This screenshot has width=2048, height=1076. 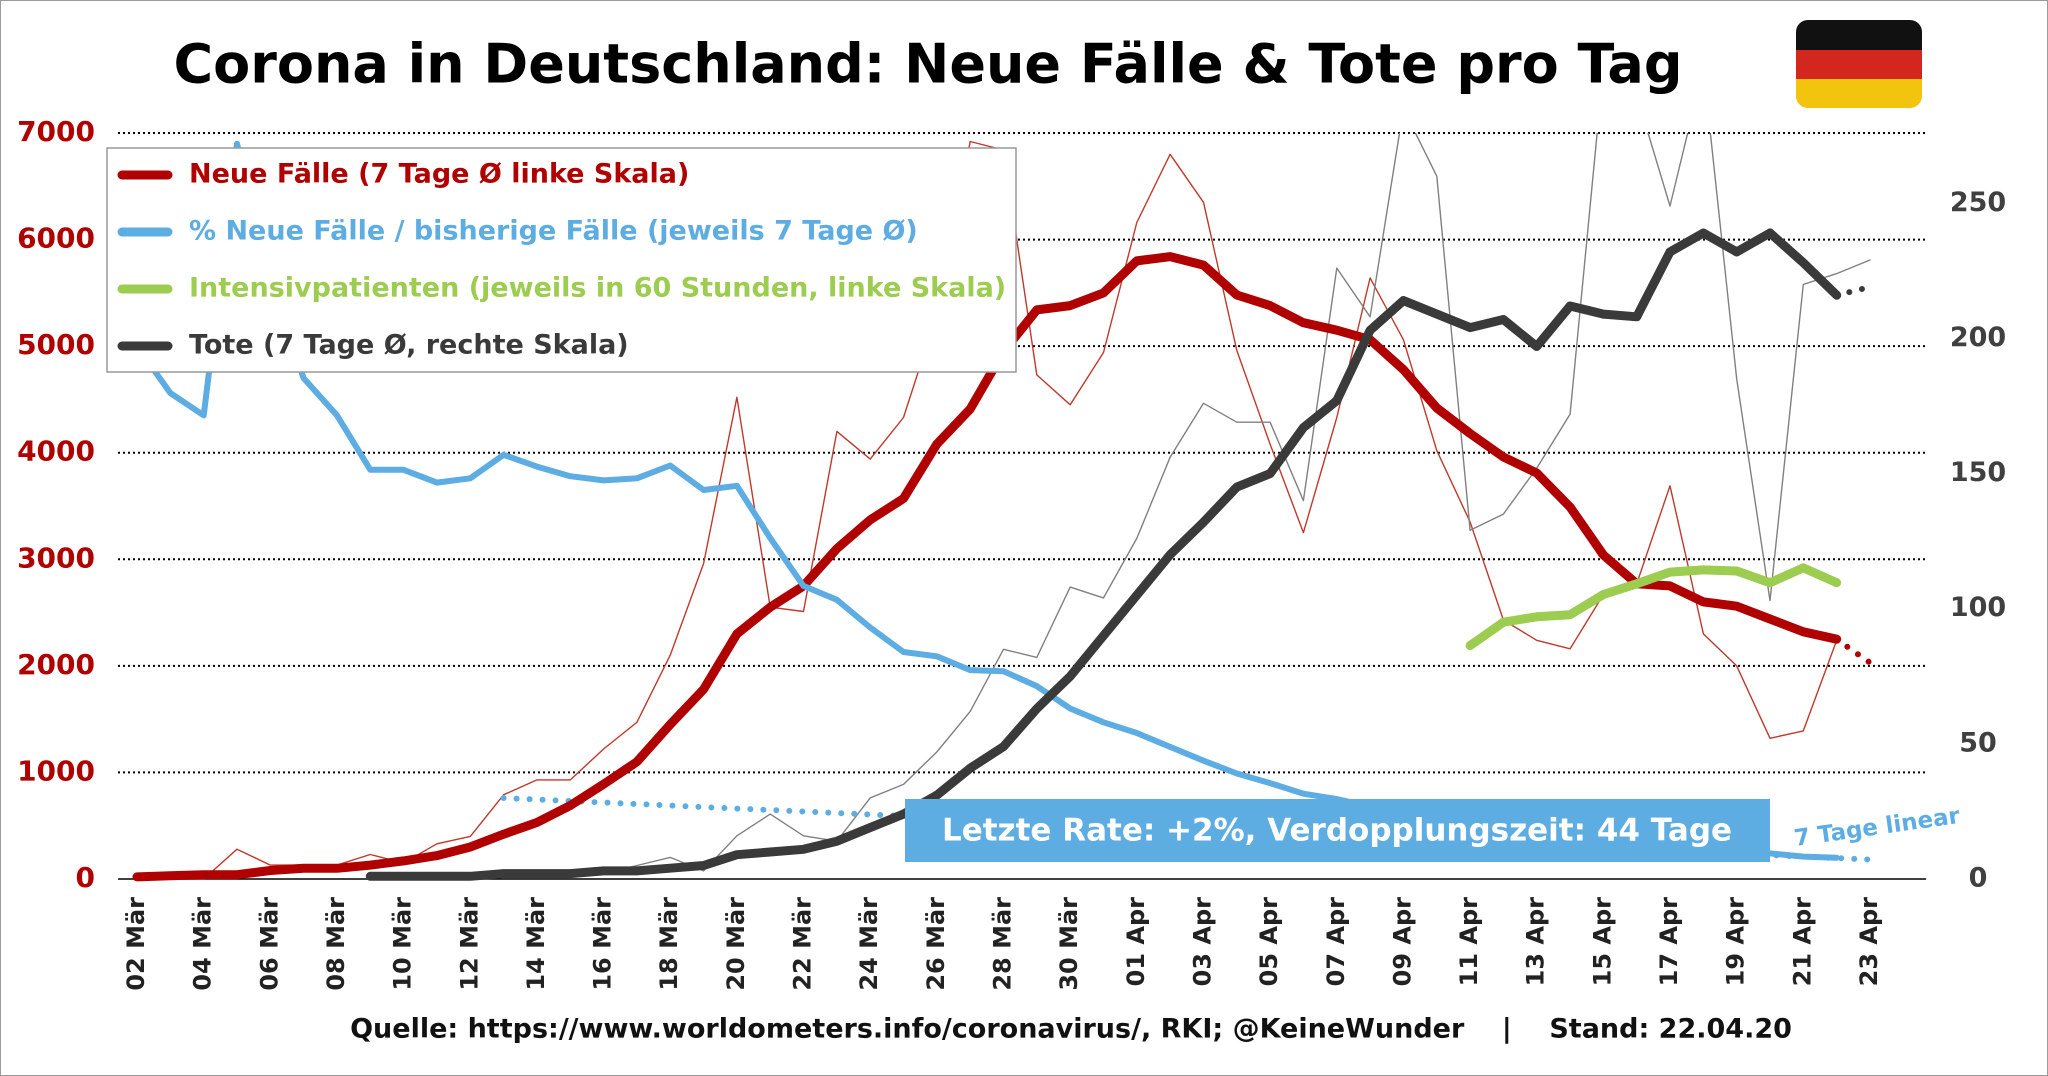 I want to click on x-tick-label: 05 Apr, so click(x=1269, y=942).